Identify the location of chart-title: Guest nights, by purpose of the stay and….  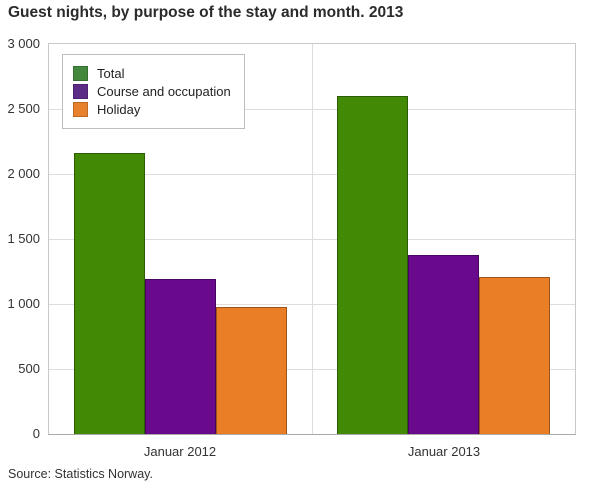
(206, 12).